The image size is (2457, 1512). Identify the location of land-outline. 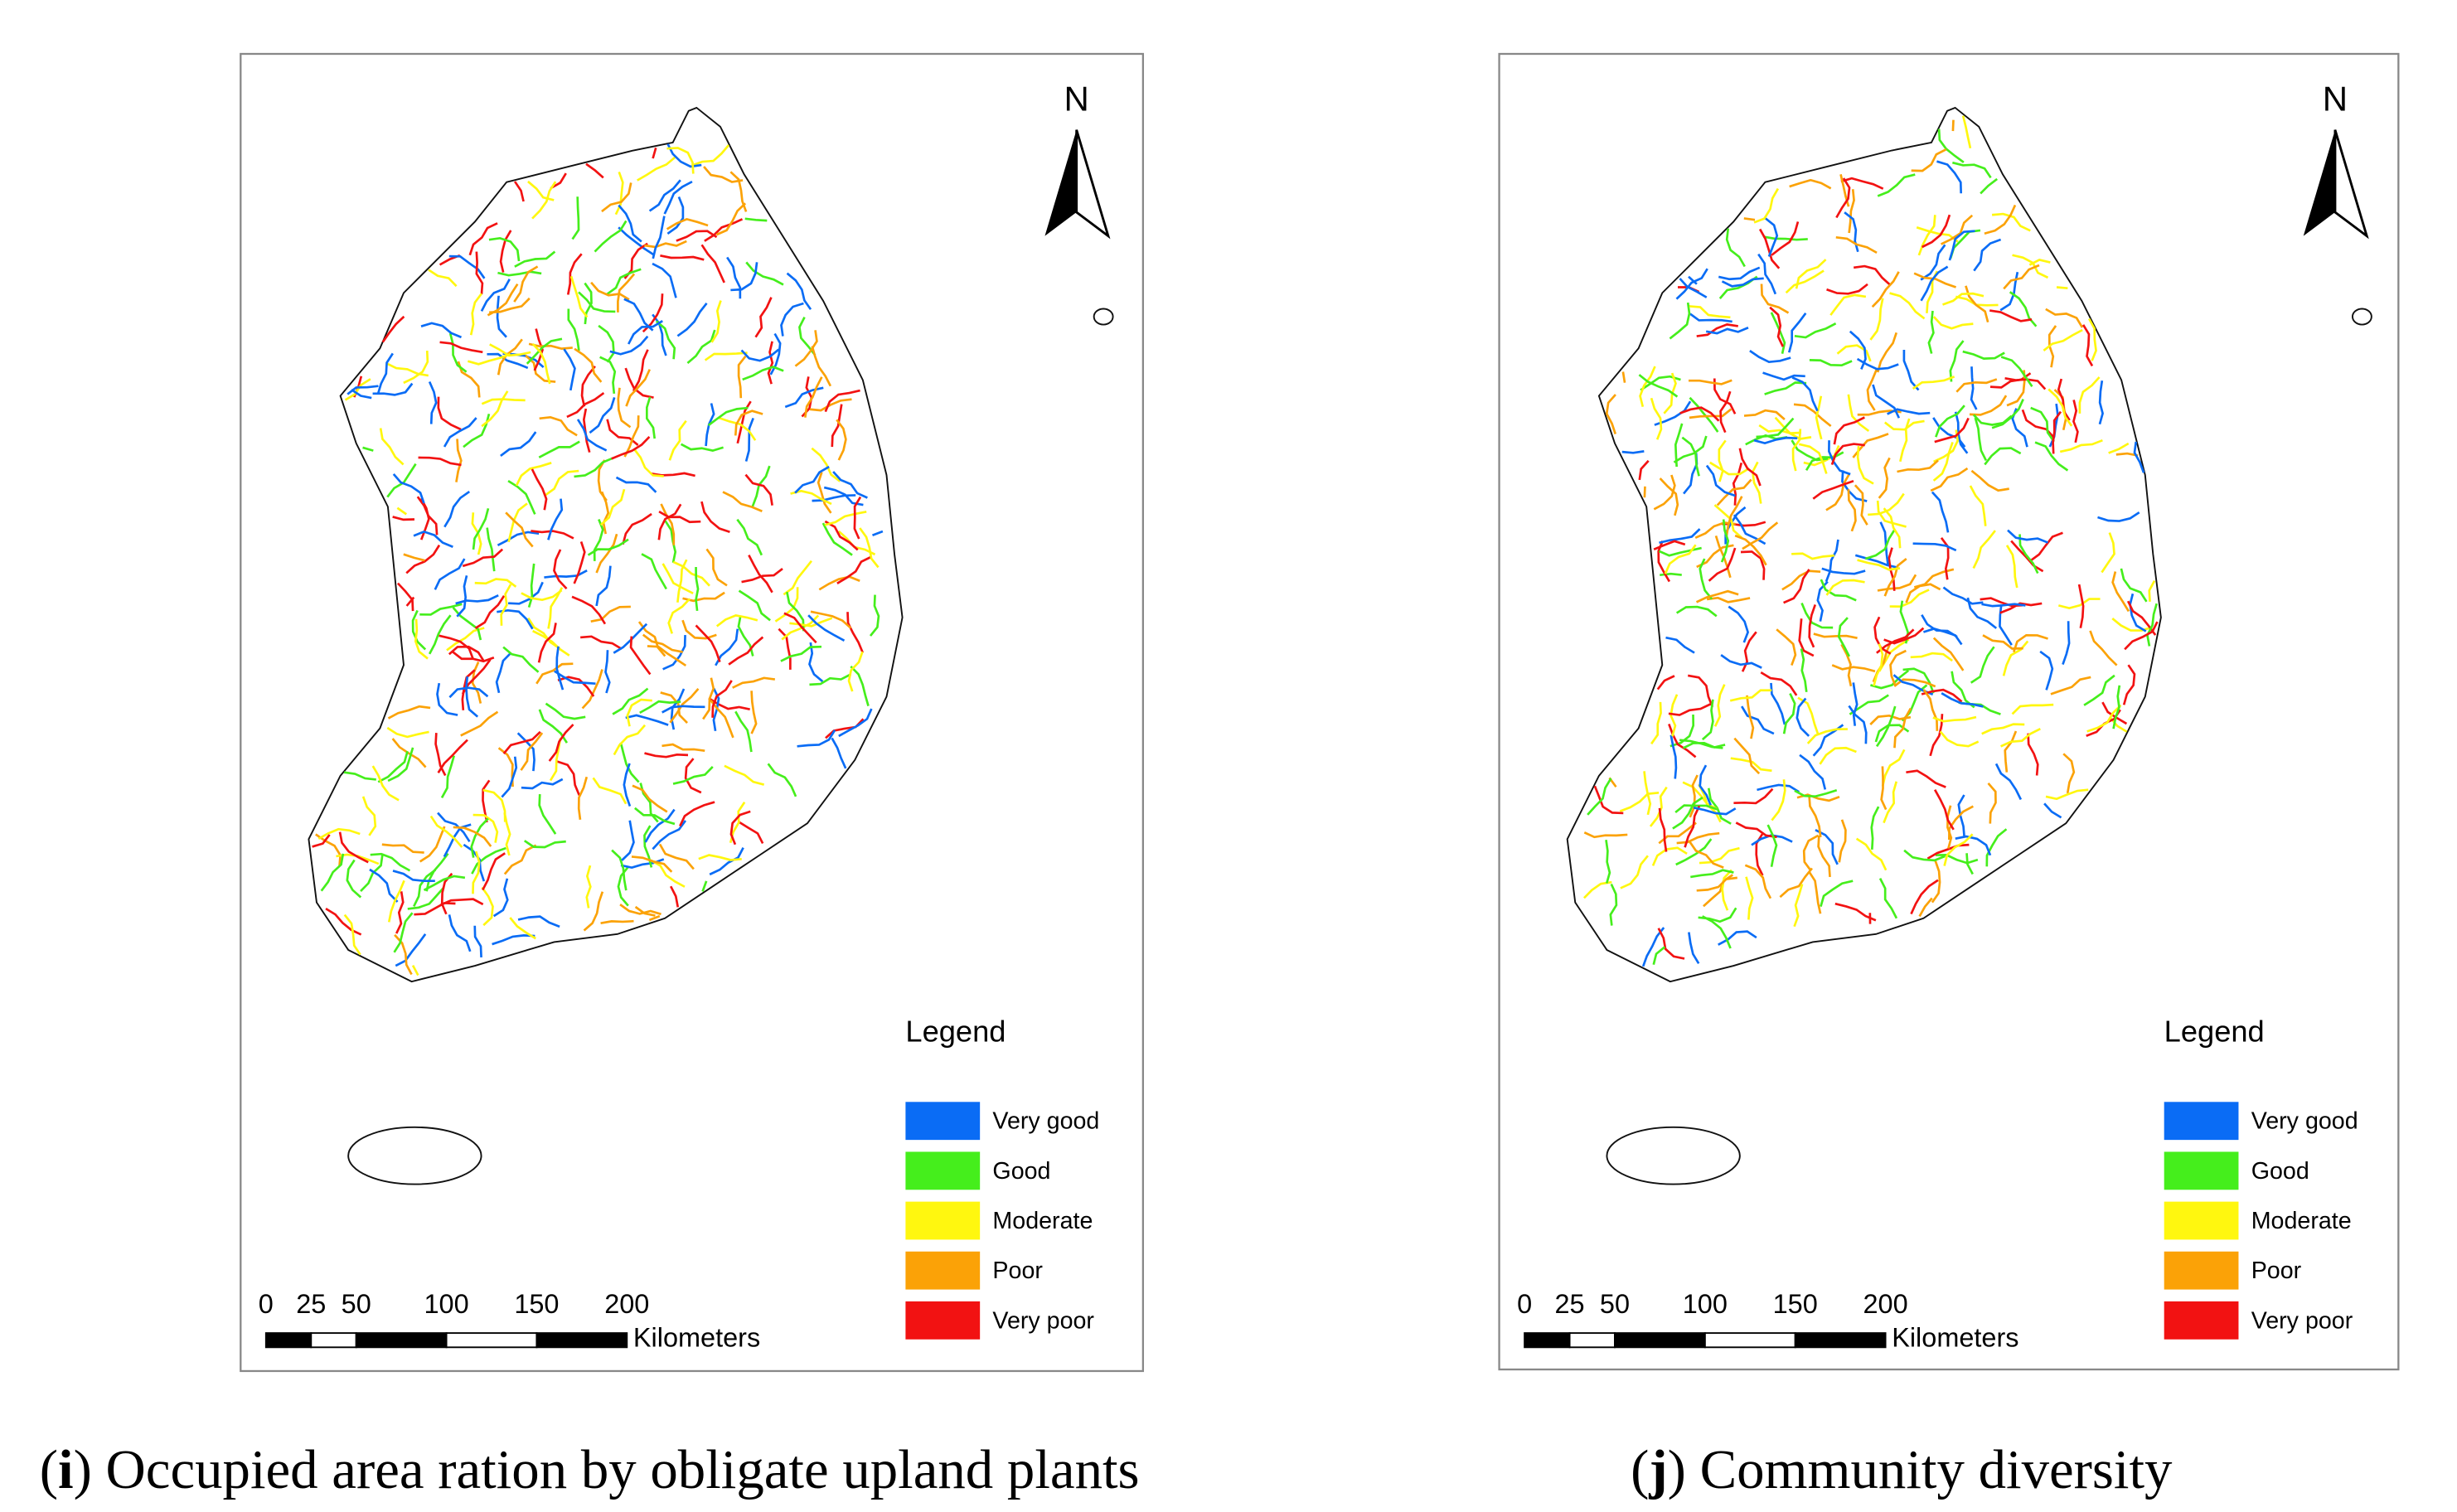
(606, 544).